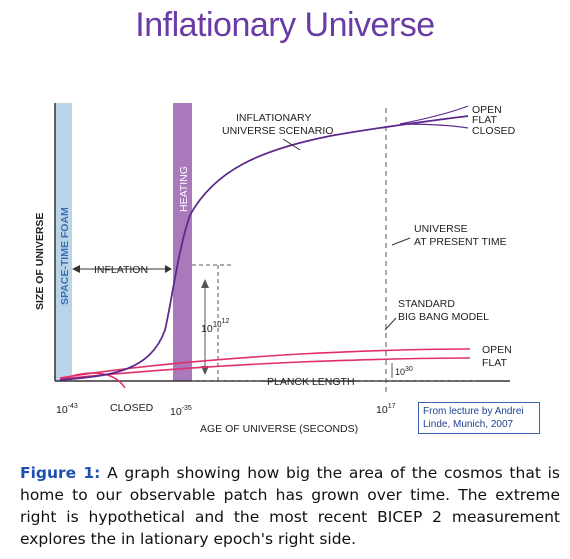  Describe the element at coordinates (279, 429) in the screenshot. I see `x-axis-label: AGE OF UNIVERSE (SECONDS)` at that location.